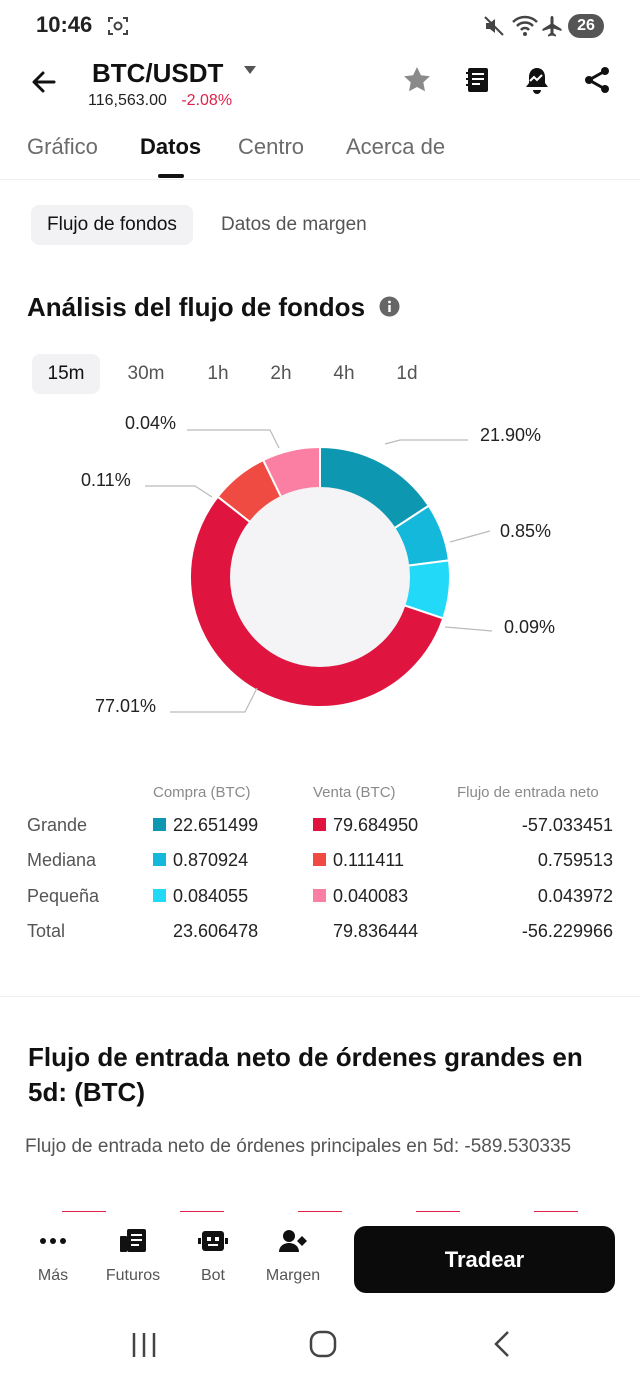 The height and width of the screenshot is (1387, 640). I want to click on timeframe-1h: 1h, so click(218, 373).